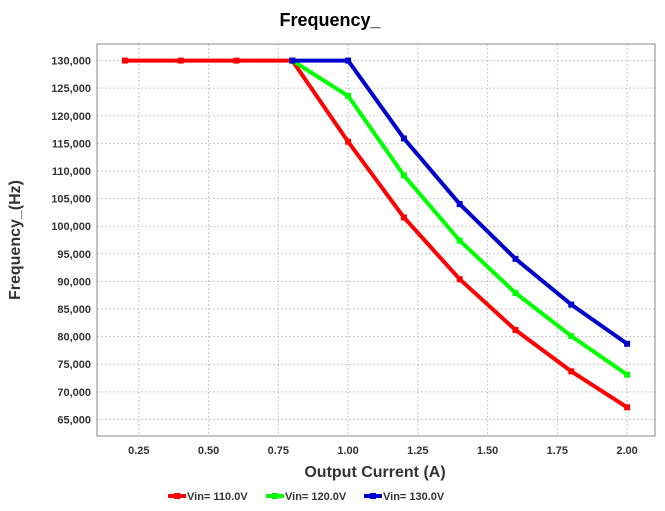 This screenshot has height=511, width=665. I want to click on y-axis-title: Frequency_(Hz), so click(15, 240).